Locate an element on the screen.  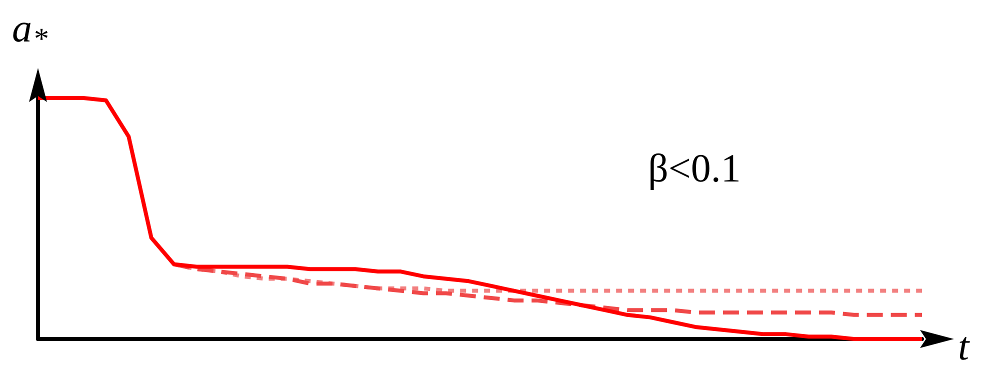
y-axis-title: a* is located at coordinates (30, 31).